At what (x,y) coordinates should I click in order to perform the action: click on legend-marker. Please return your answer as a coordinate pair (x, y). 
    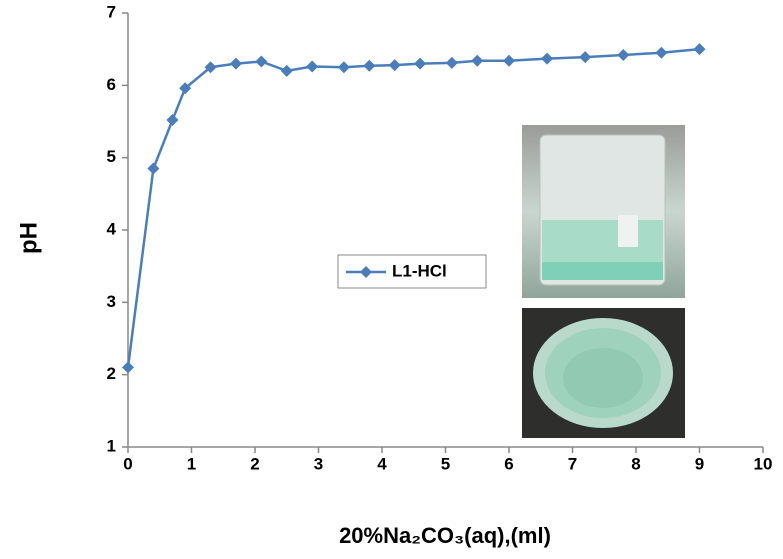
    Looking at the image, I should click on (366, 272).